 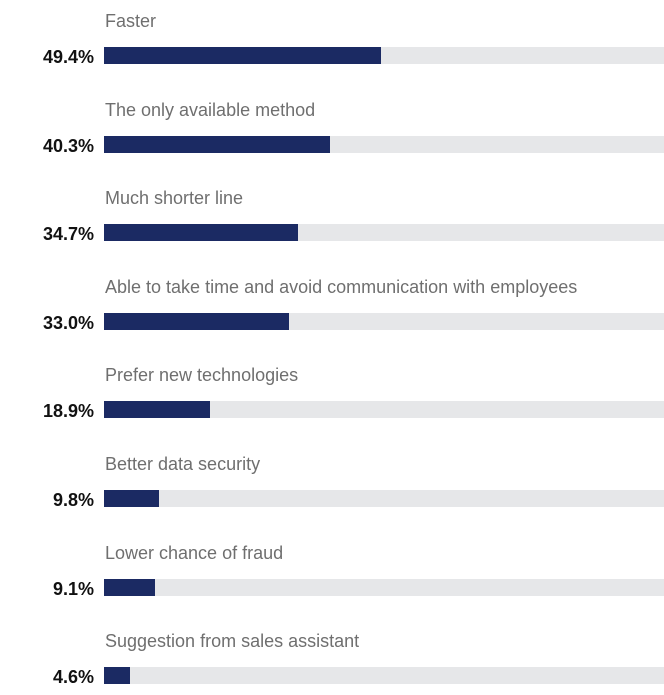 What do you see at coordinates (202, 375) in the screenshot?
I see `category-label: Prefer new technologies` at bounding box center [202, 375].